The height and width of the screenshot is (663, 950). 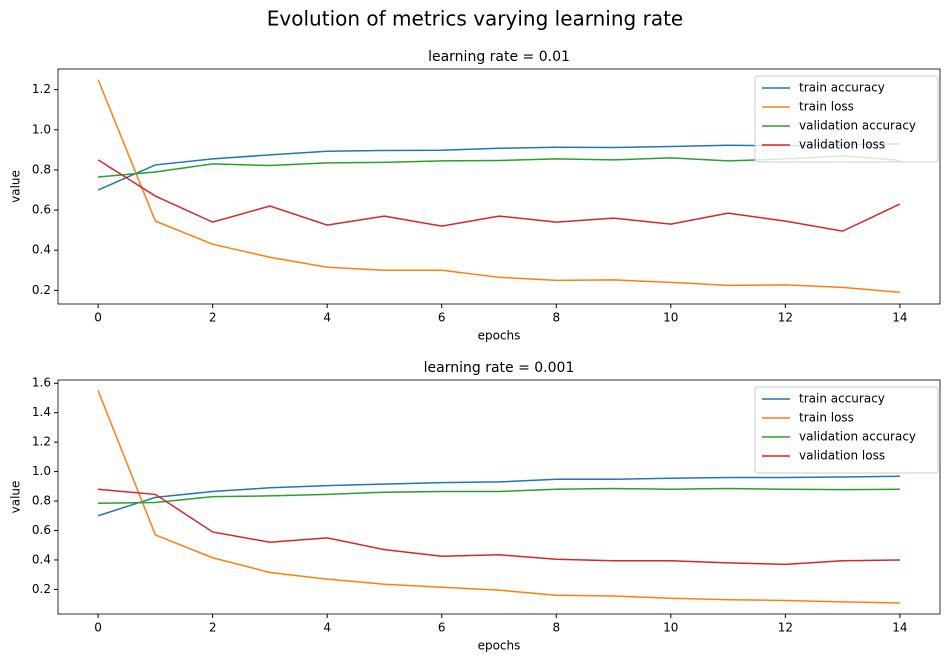 I want to click on axes-title: learning rate = 0.001, so click(x=499, y=368).